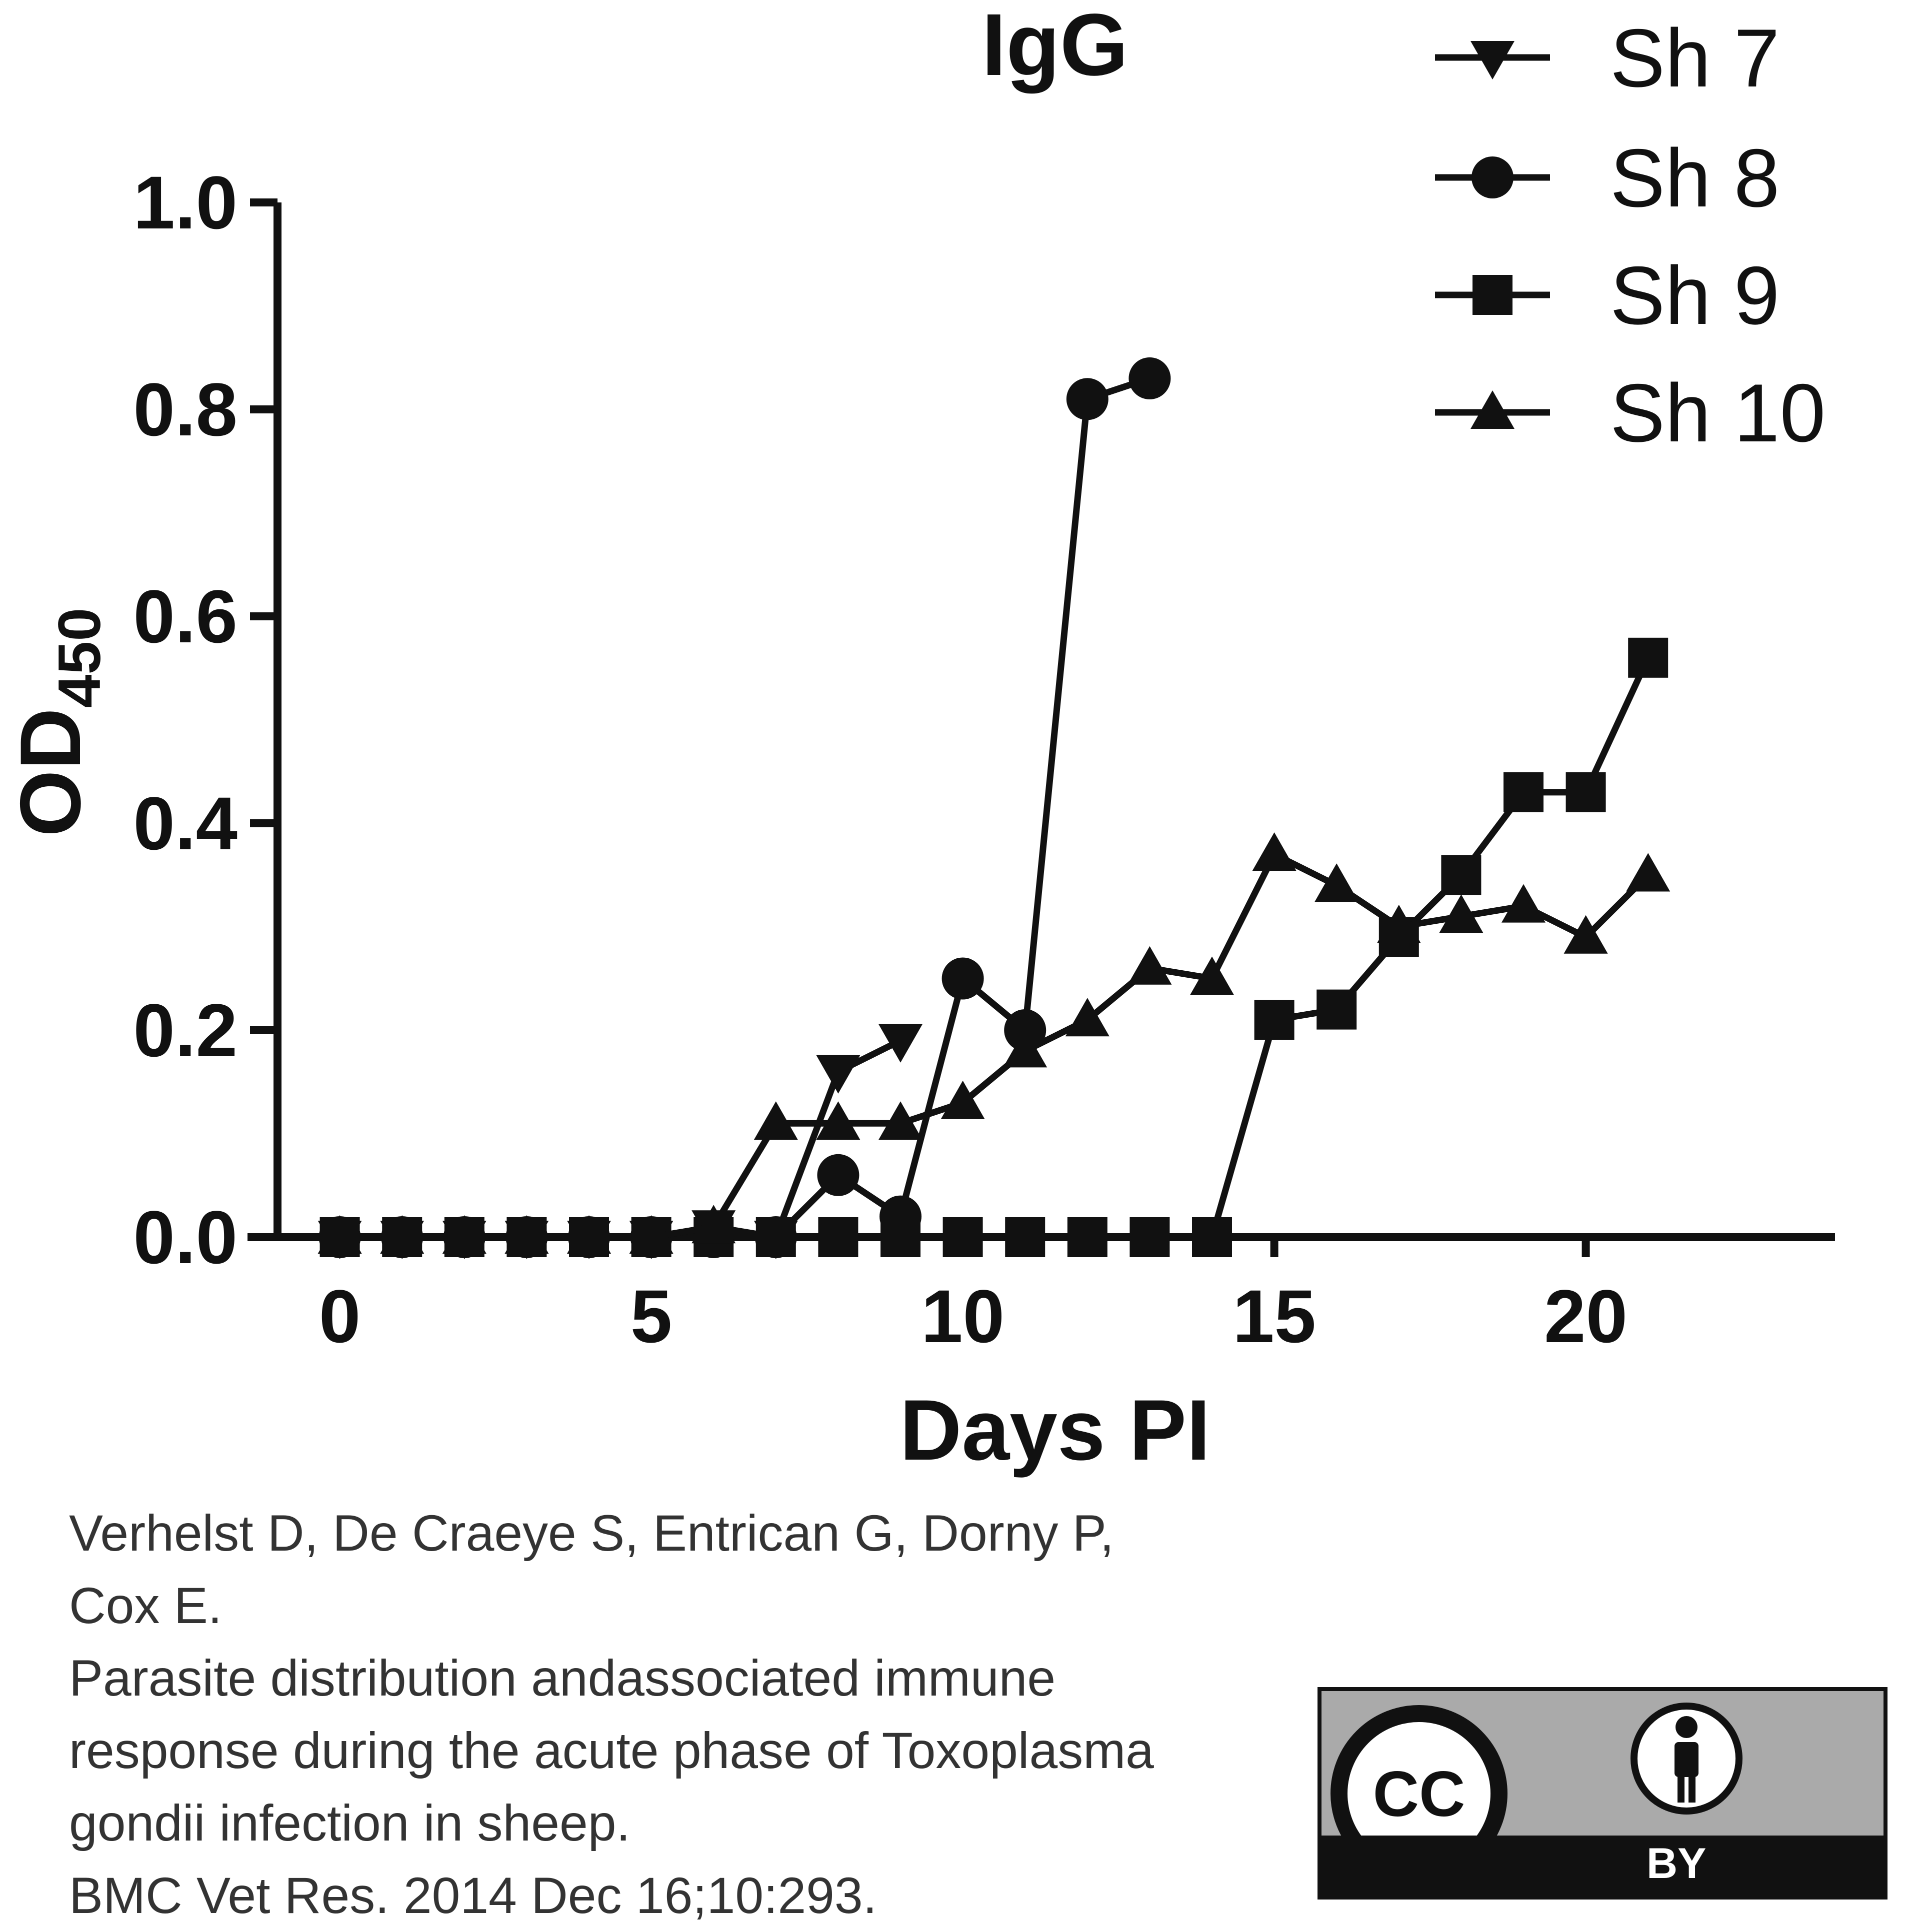 The height and width of the screenshot is (1932, 1920). Describe the element at coordinates (1686, 1759) in the screenshot. I see `attribution-person-icon` at that location.